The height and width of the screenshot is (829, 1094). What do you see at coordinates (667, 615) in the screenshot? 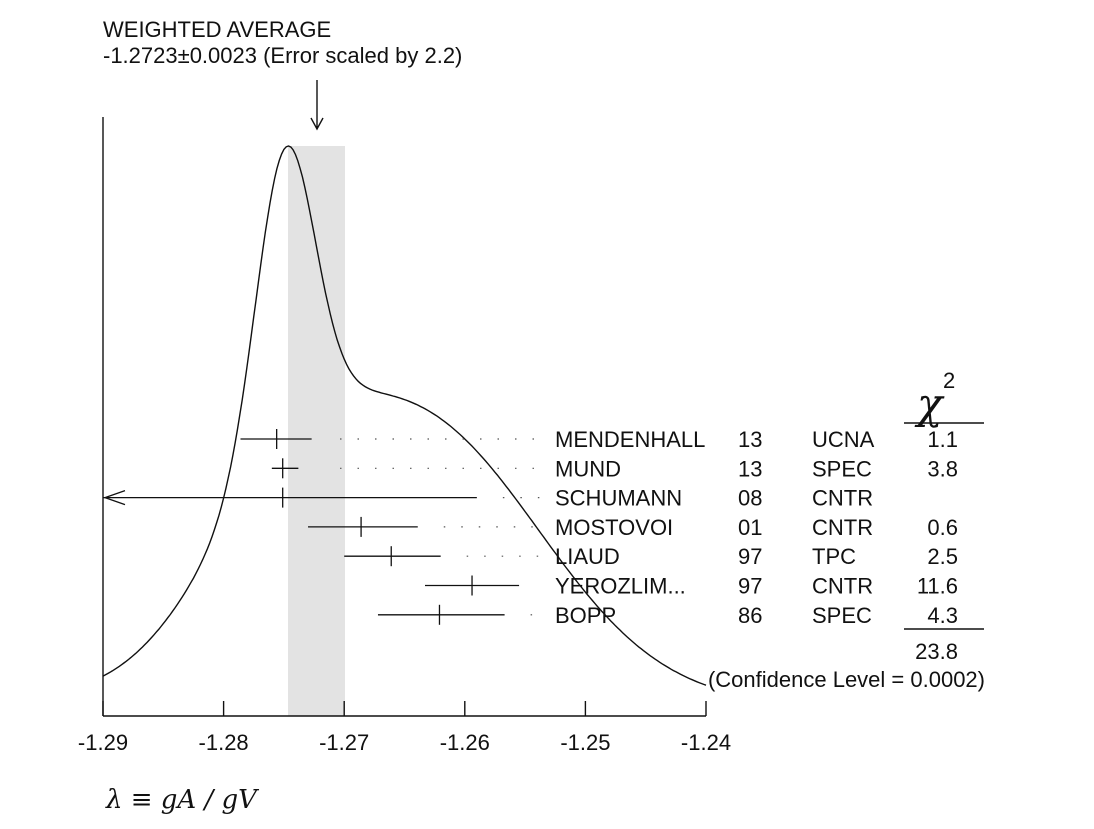
I see `measurement-row: BOPP 86 SPEC 4.3` at bounding box center [667, 615].